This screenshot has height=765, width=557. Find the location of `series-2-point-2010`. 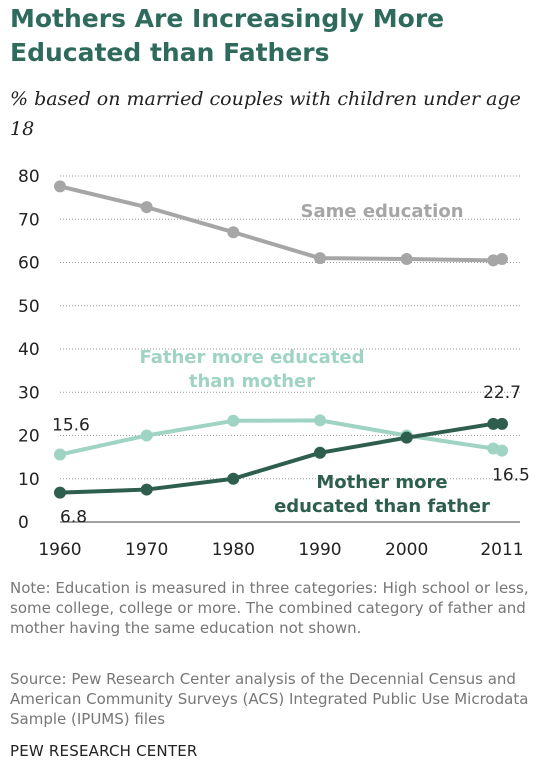

series-2-point-2010 is located at coordinates (493, 423).